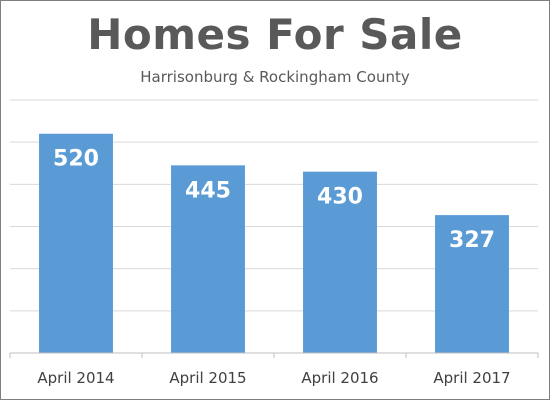 Image resolution: width=550 pixels, height=400 pixels. What do you see at coordinates (471, 378) in the screenshot?
I see `x-tick-label-4: April 2017` at bounding box center [471, 378].